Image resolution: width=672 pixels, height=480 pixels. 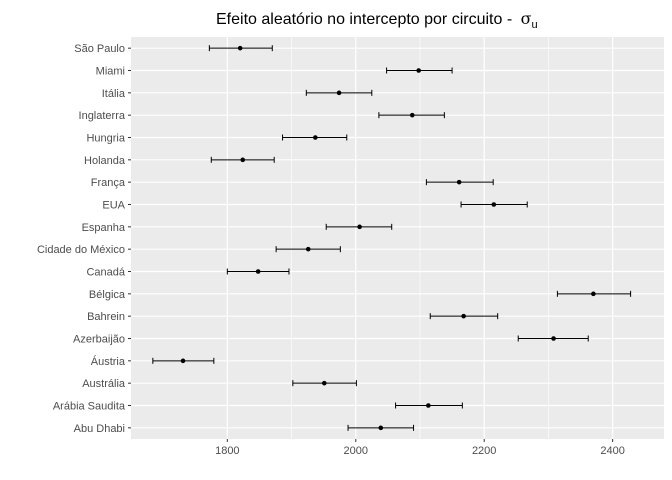 I want to click on x-tick-label: 2000, so click(x=356, y=451).